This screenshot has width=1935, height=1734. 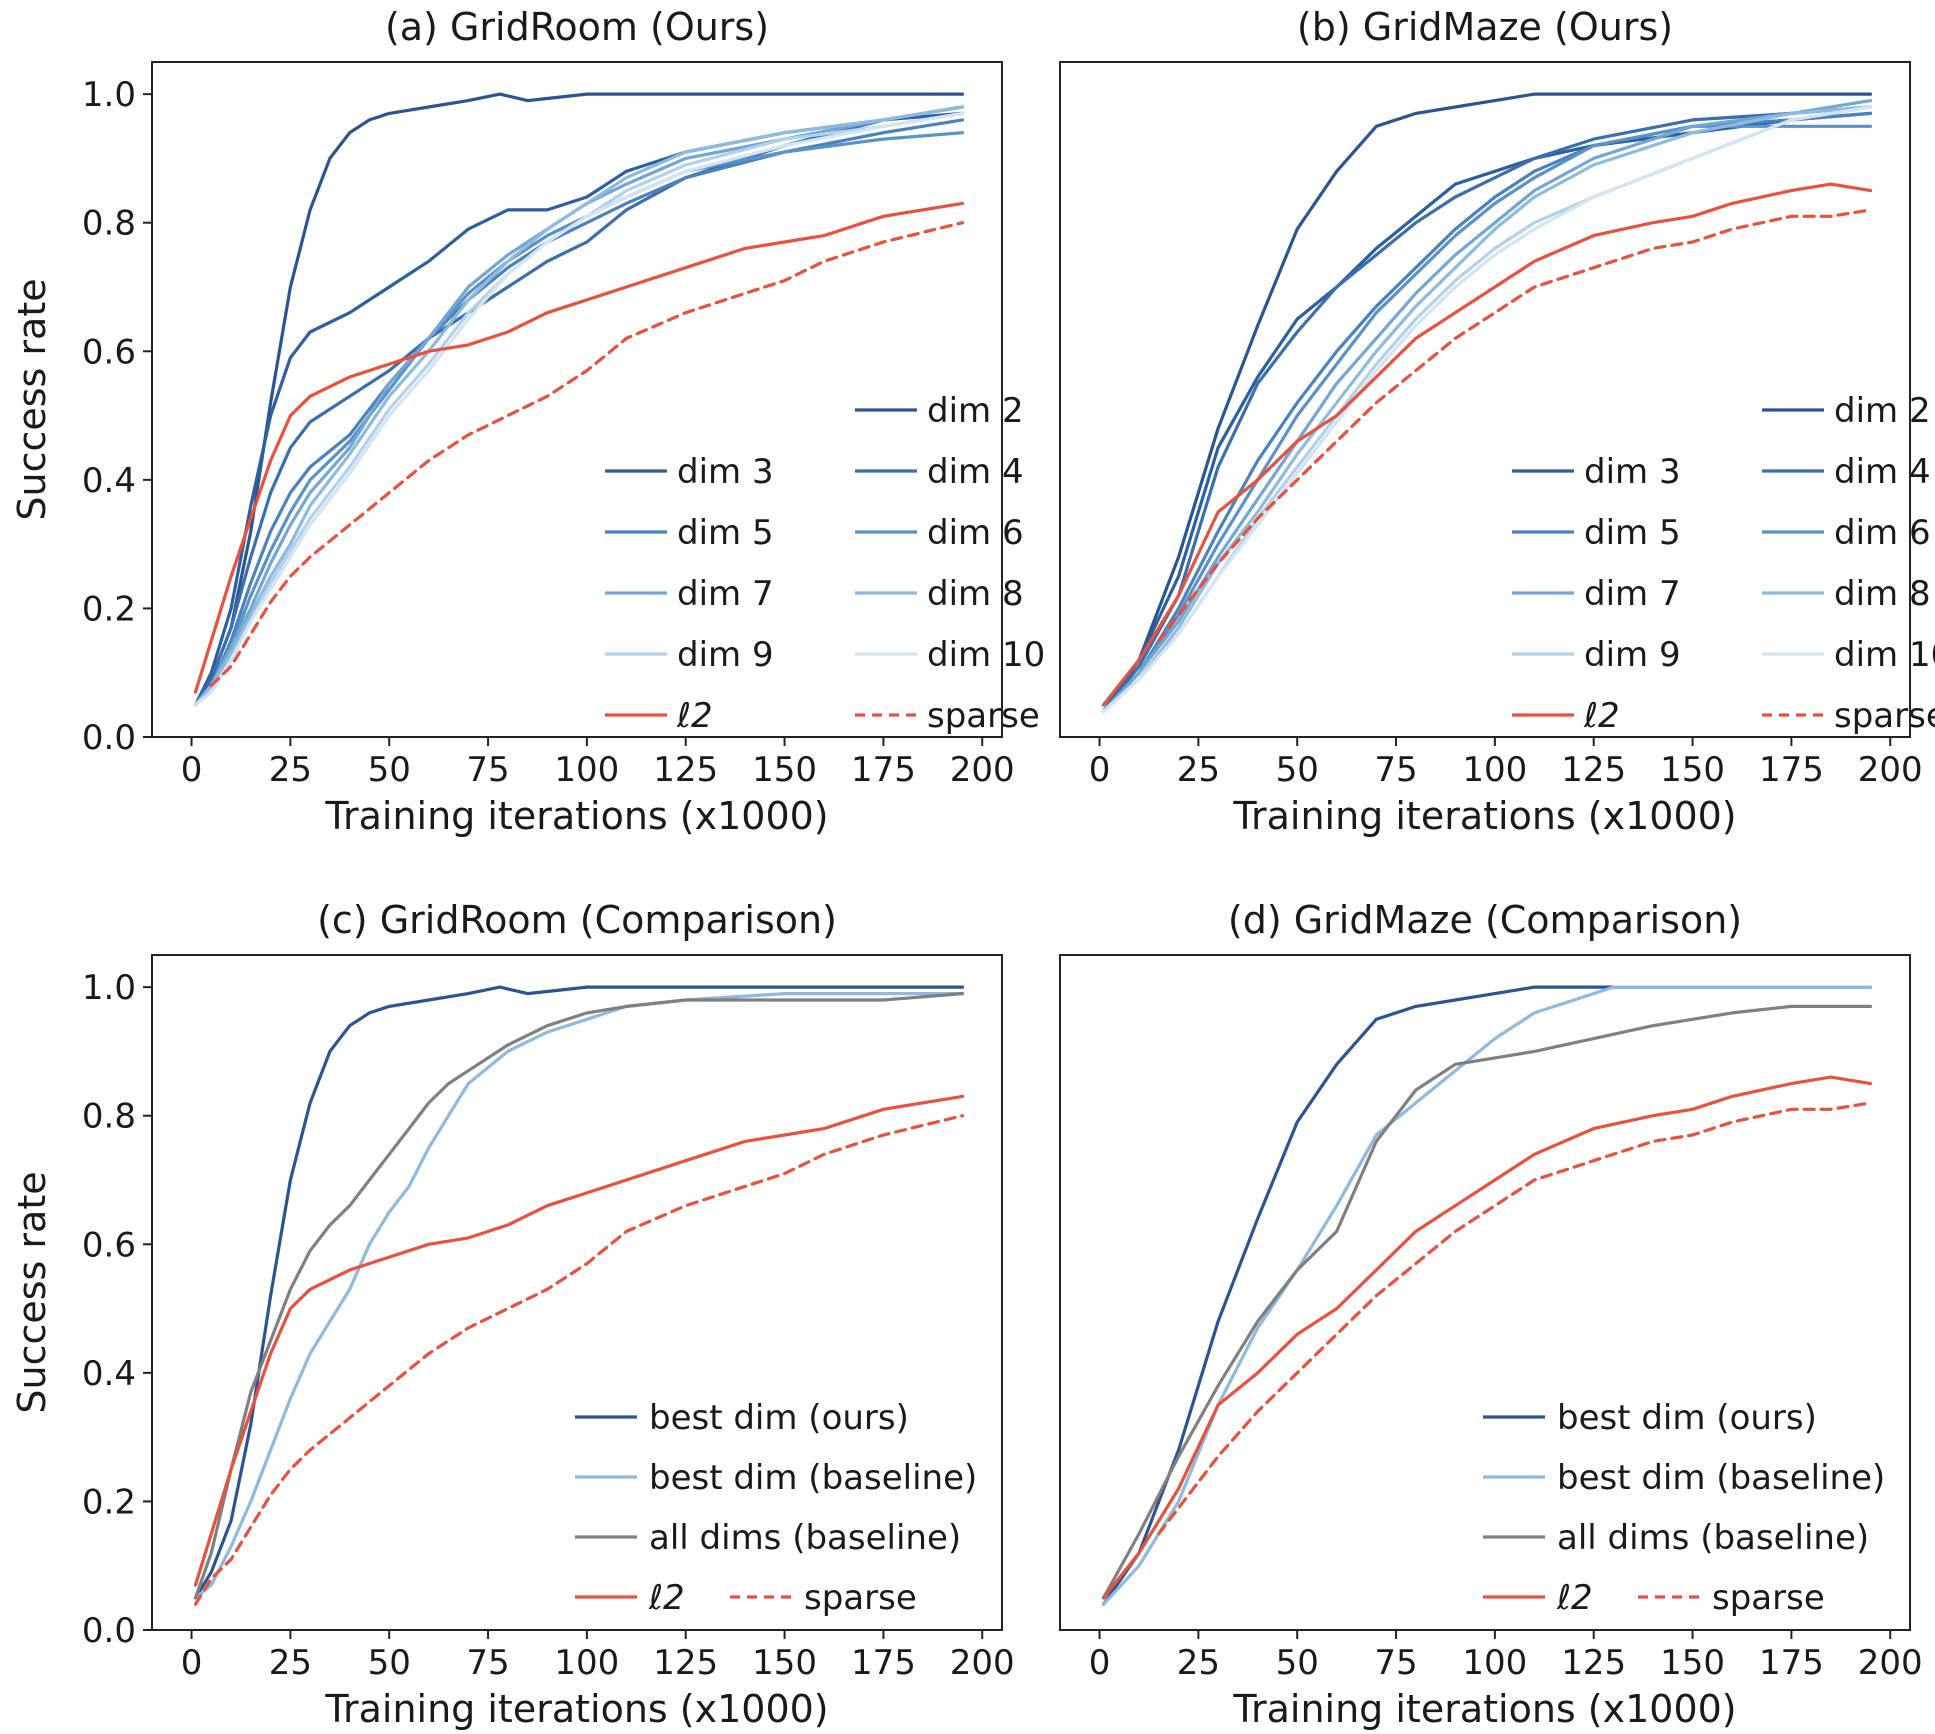 What do you see at coordinates (109, 1631) in the screenshot?
I see `y-tick-label: 0.0` at bounding box center [109, 1631].